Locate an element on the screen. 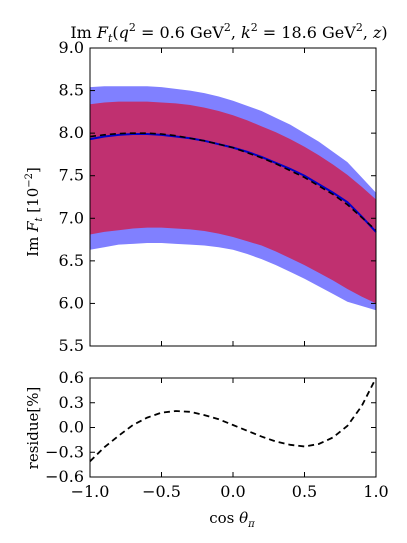 The height and width of the screenshot is (543, 407). x-tick-label: 1.0 is located at coordinates (375, 491).